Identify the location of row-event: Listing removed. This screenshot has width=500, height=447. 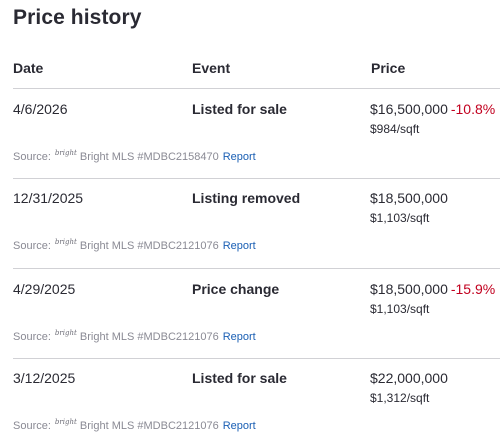
(246, 198).